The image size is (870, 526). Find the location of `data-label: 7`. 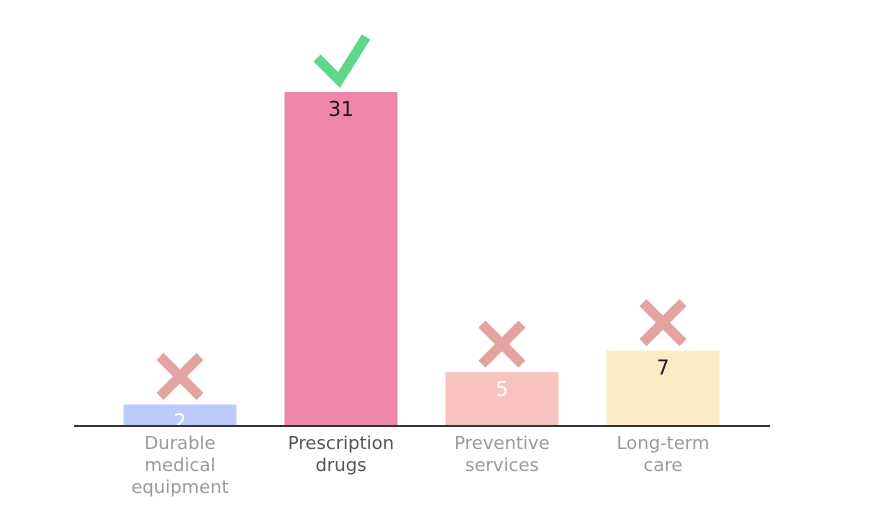

data-label: 7 is located at coordinates (663, 368).